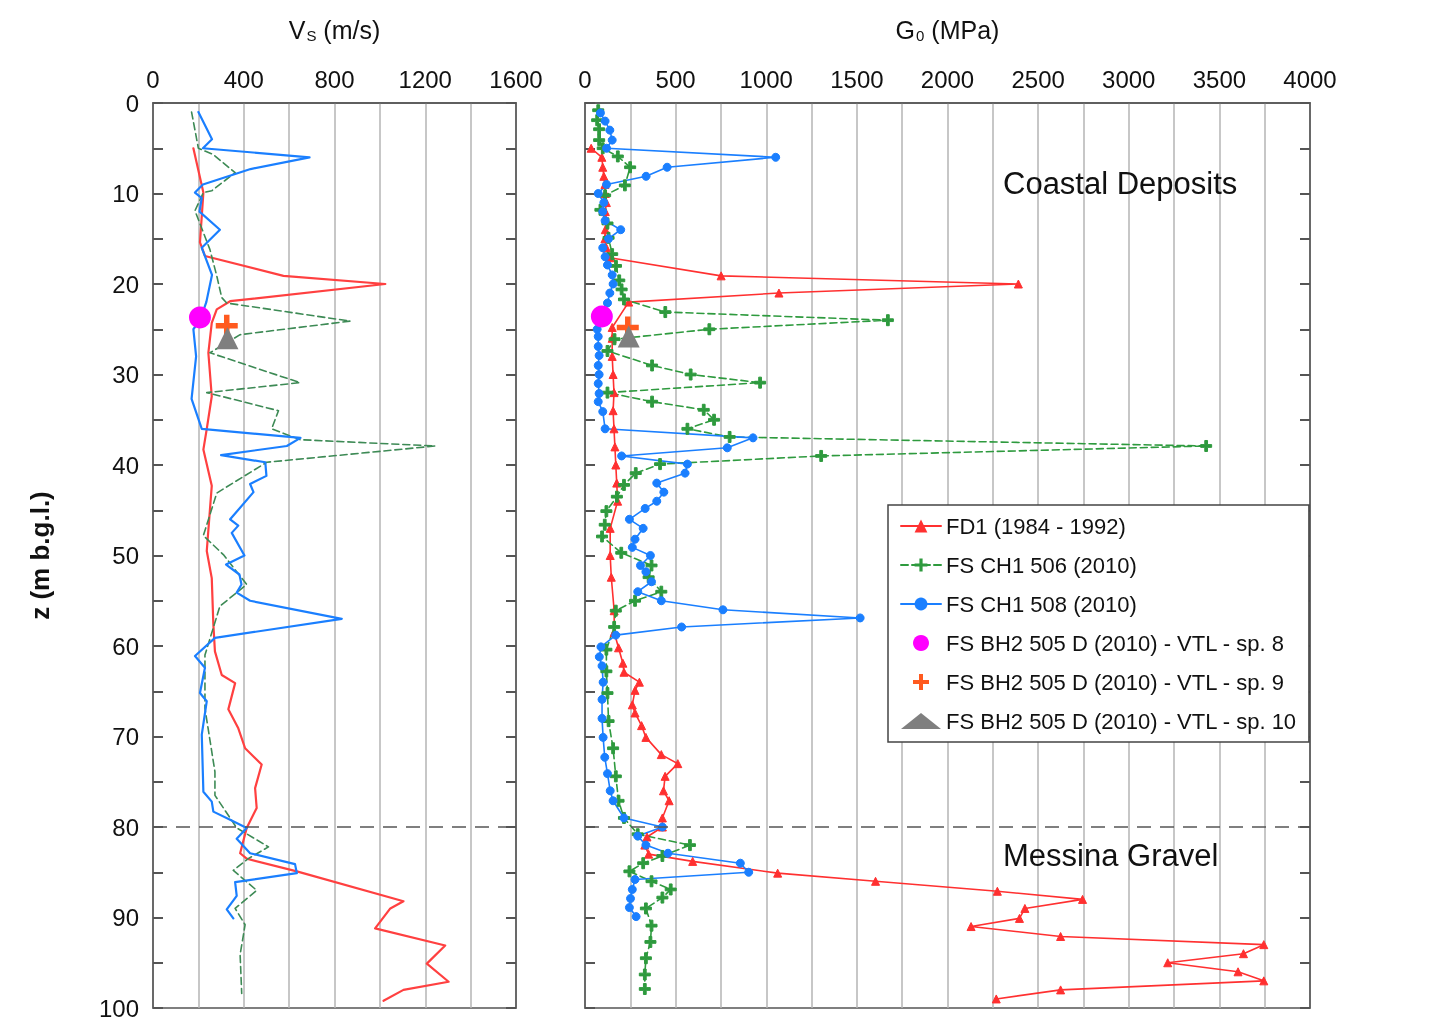 This screenshot has width=1446, height=1024. I want to click on y-tick-label: 10, so click(125, 193).